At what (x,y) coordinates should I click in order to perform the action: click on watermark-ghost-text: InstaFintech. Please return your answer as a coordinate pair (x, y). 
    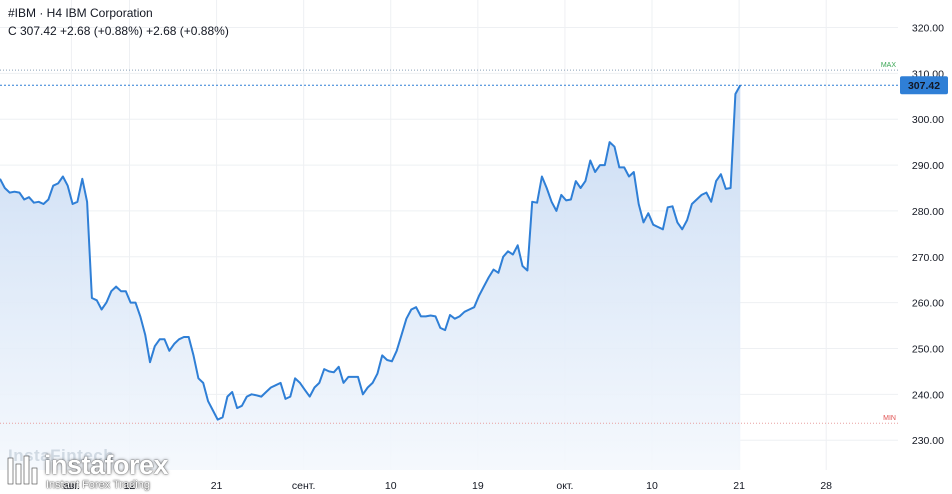
    Looking at the image, I should click on (61, 455).